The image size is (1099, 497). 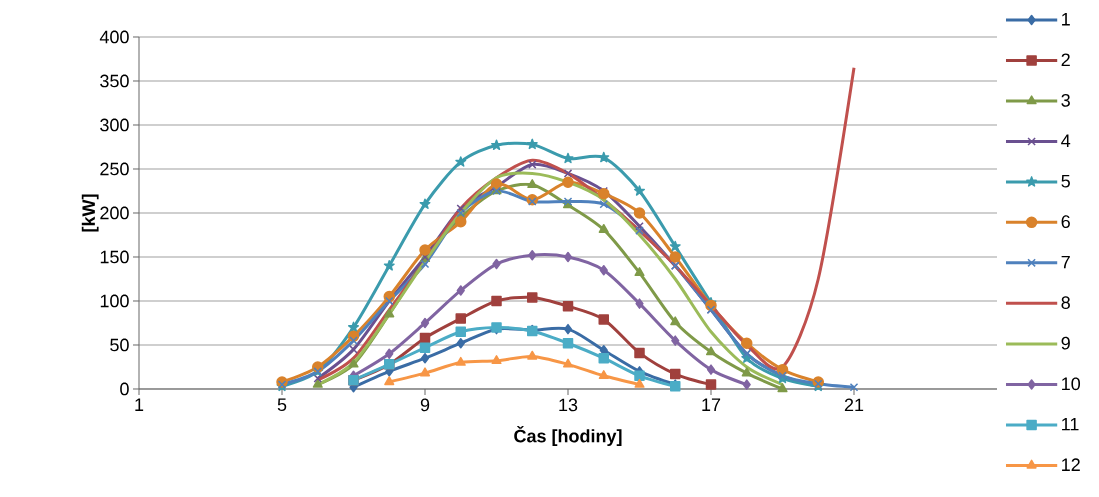 What do you see at coordinates (114, 257) in the screenshot?
I see `y-tick-label: 150` at bounding box center [114, 257].